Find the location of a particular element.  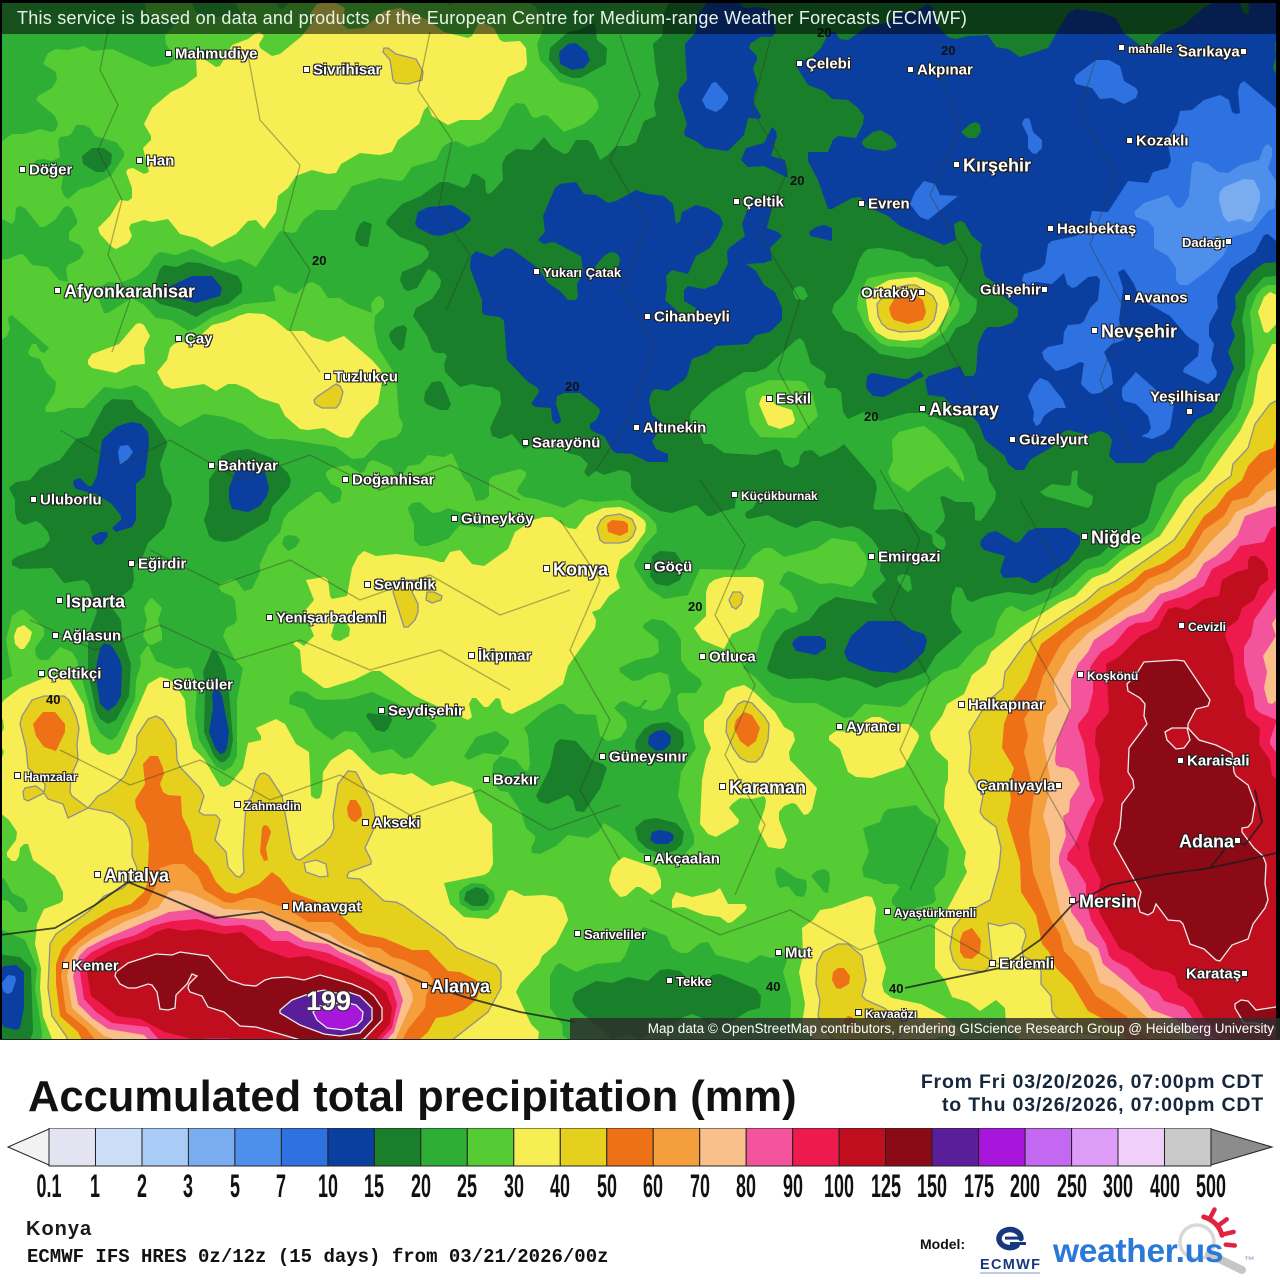

svg-text: ™ is located at coordinates (1249, 1261).